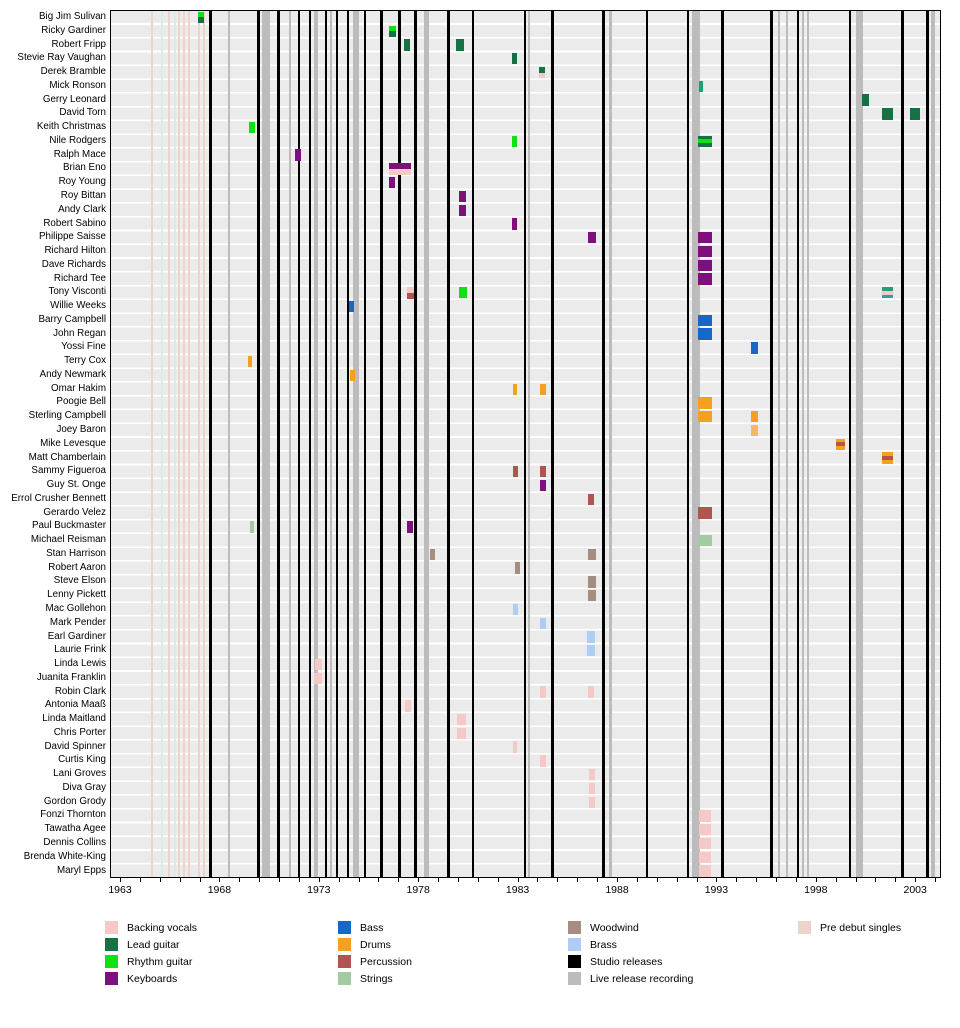  Describe the element at coordinates (393, 34) in the screenshot. I see `timeline-block-segment-lead-guitar` at that location.